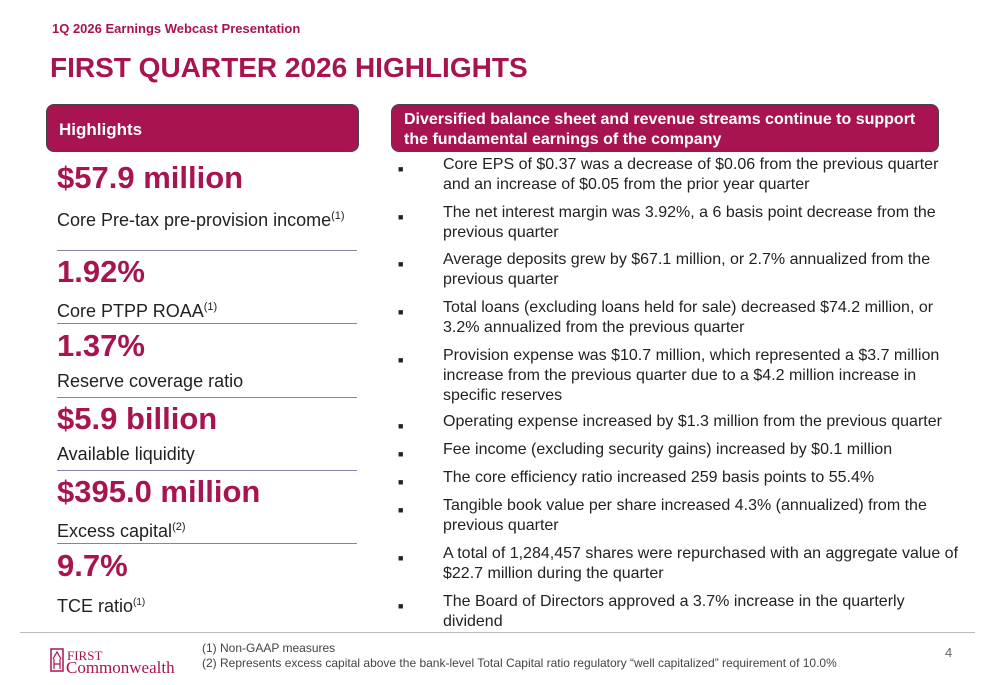  Describe the element at coordinates (101, 345) in the screenshot. I see `metric-value: 1.37%` at that location.